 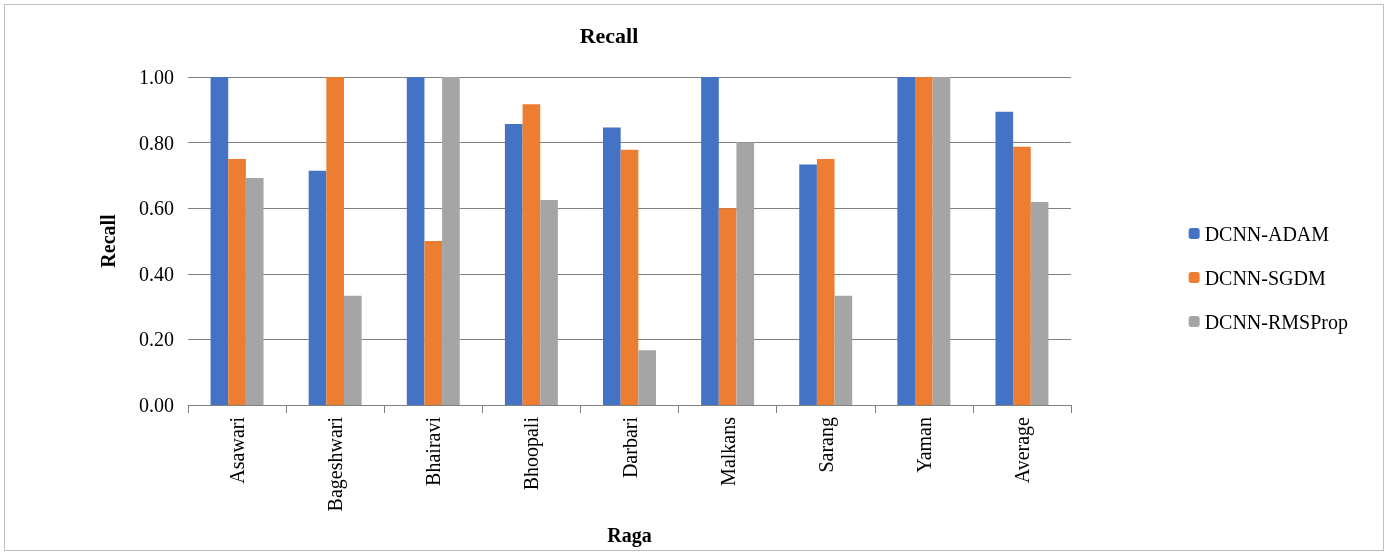 I want to click on x-tick-label: Malkans, so click(x=727, y=451).